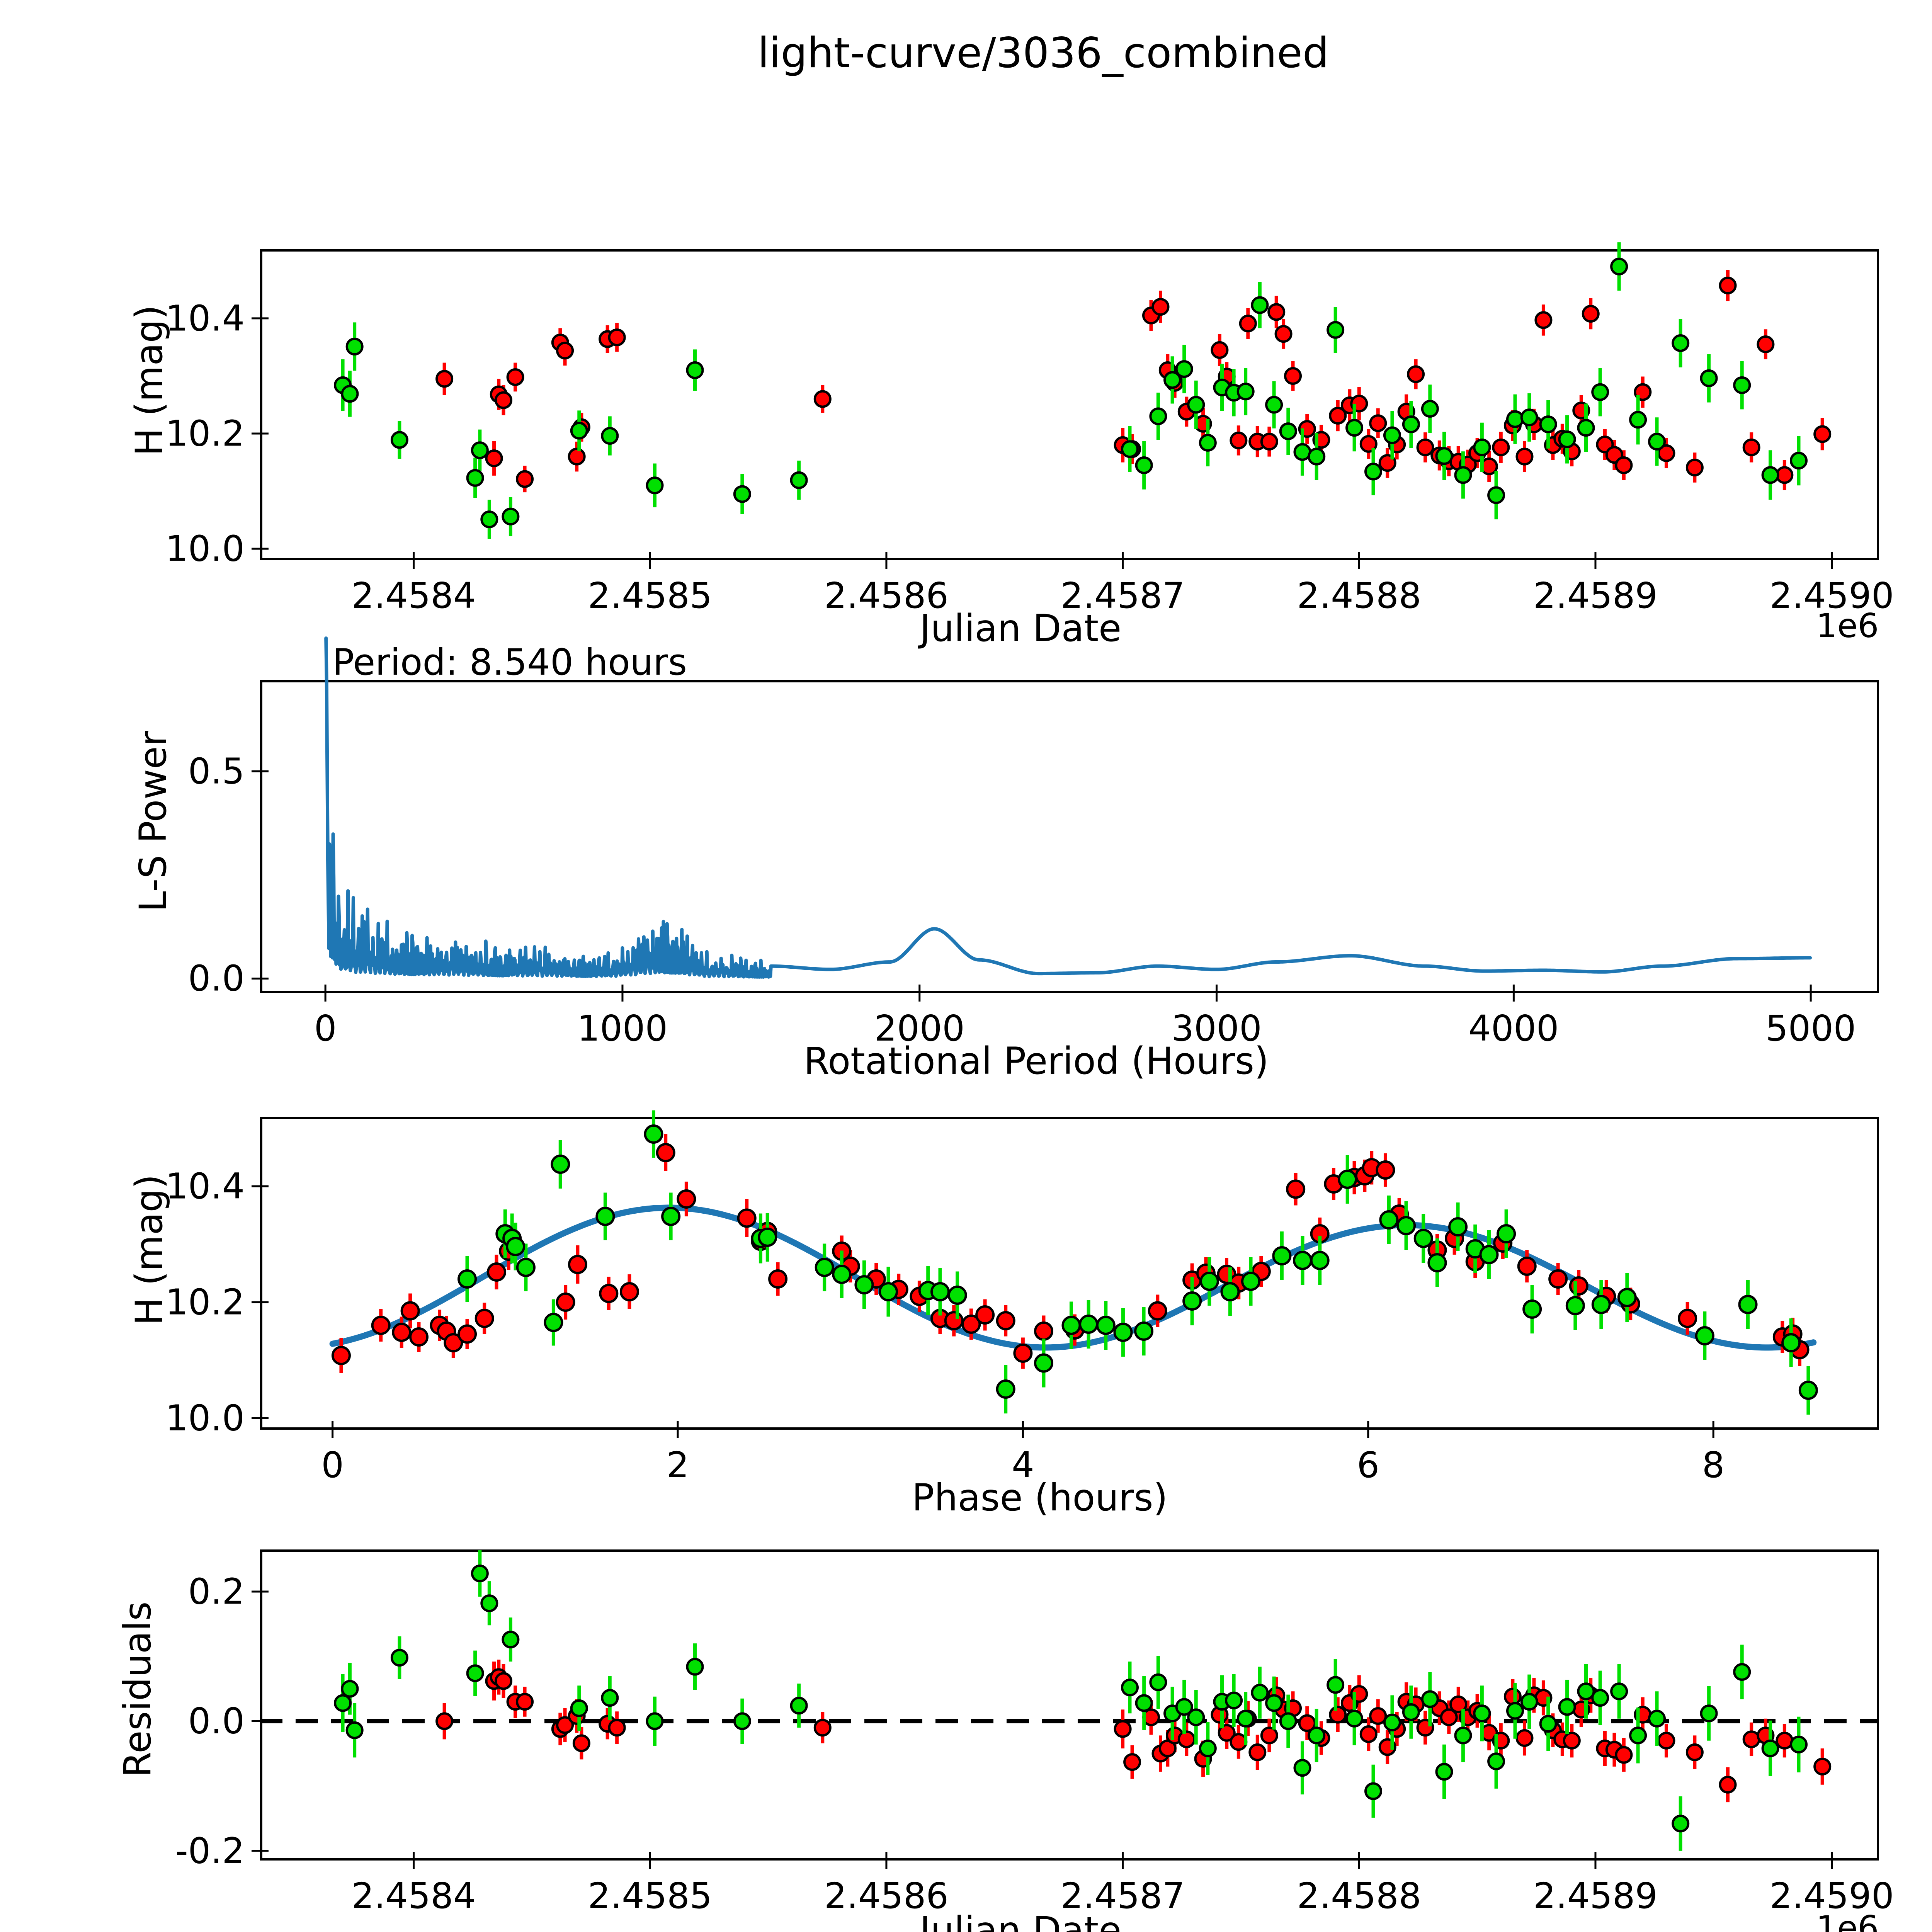 The image size is (1932, 1932). What do you see at coordinates (1848, 1921) in the screenshot?
I see `panel-residuals-exponent: 1e6` at bounding box center [1848, 1921].